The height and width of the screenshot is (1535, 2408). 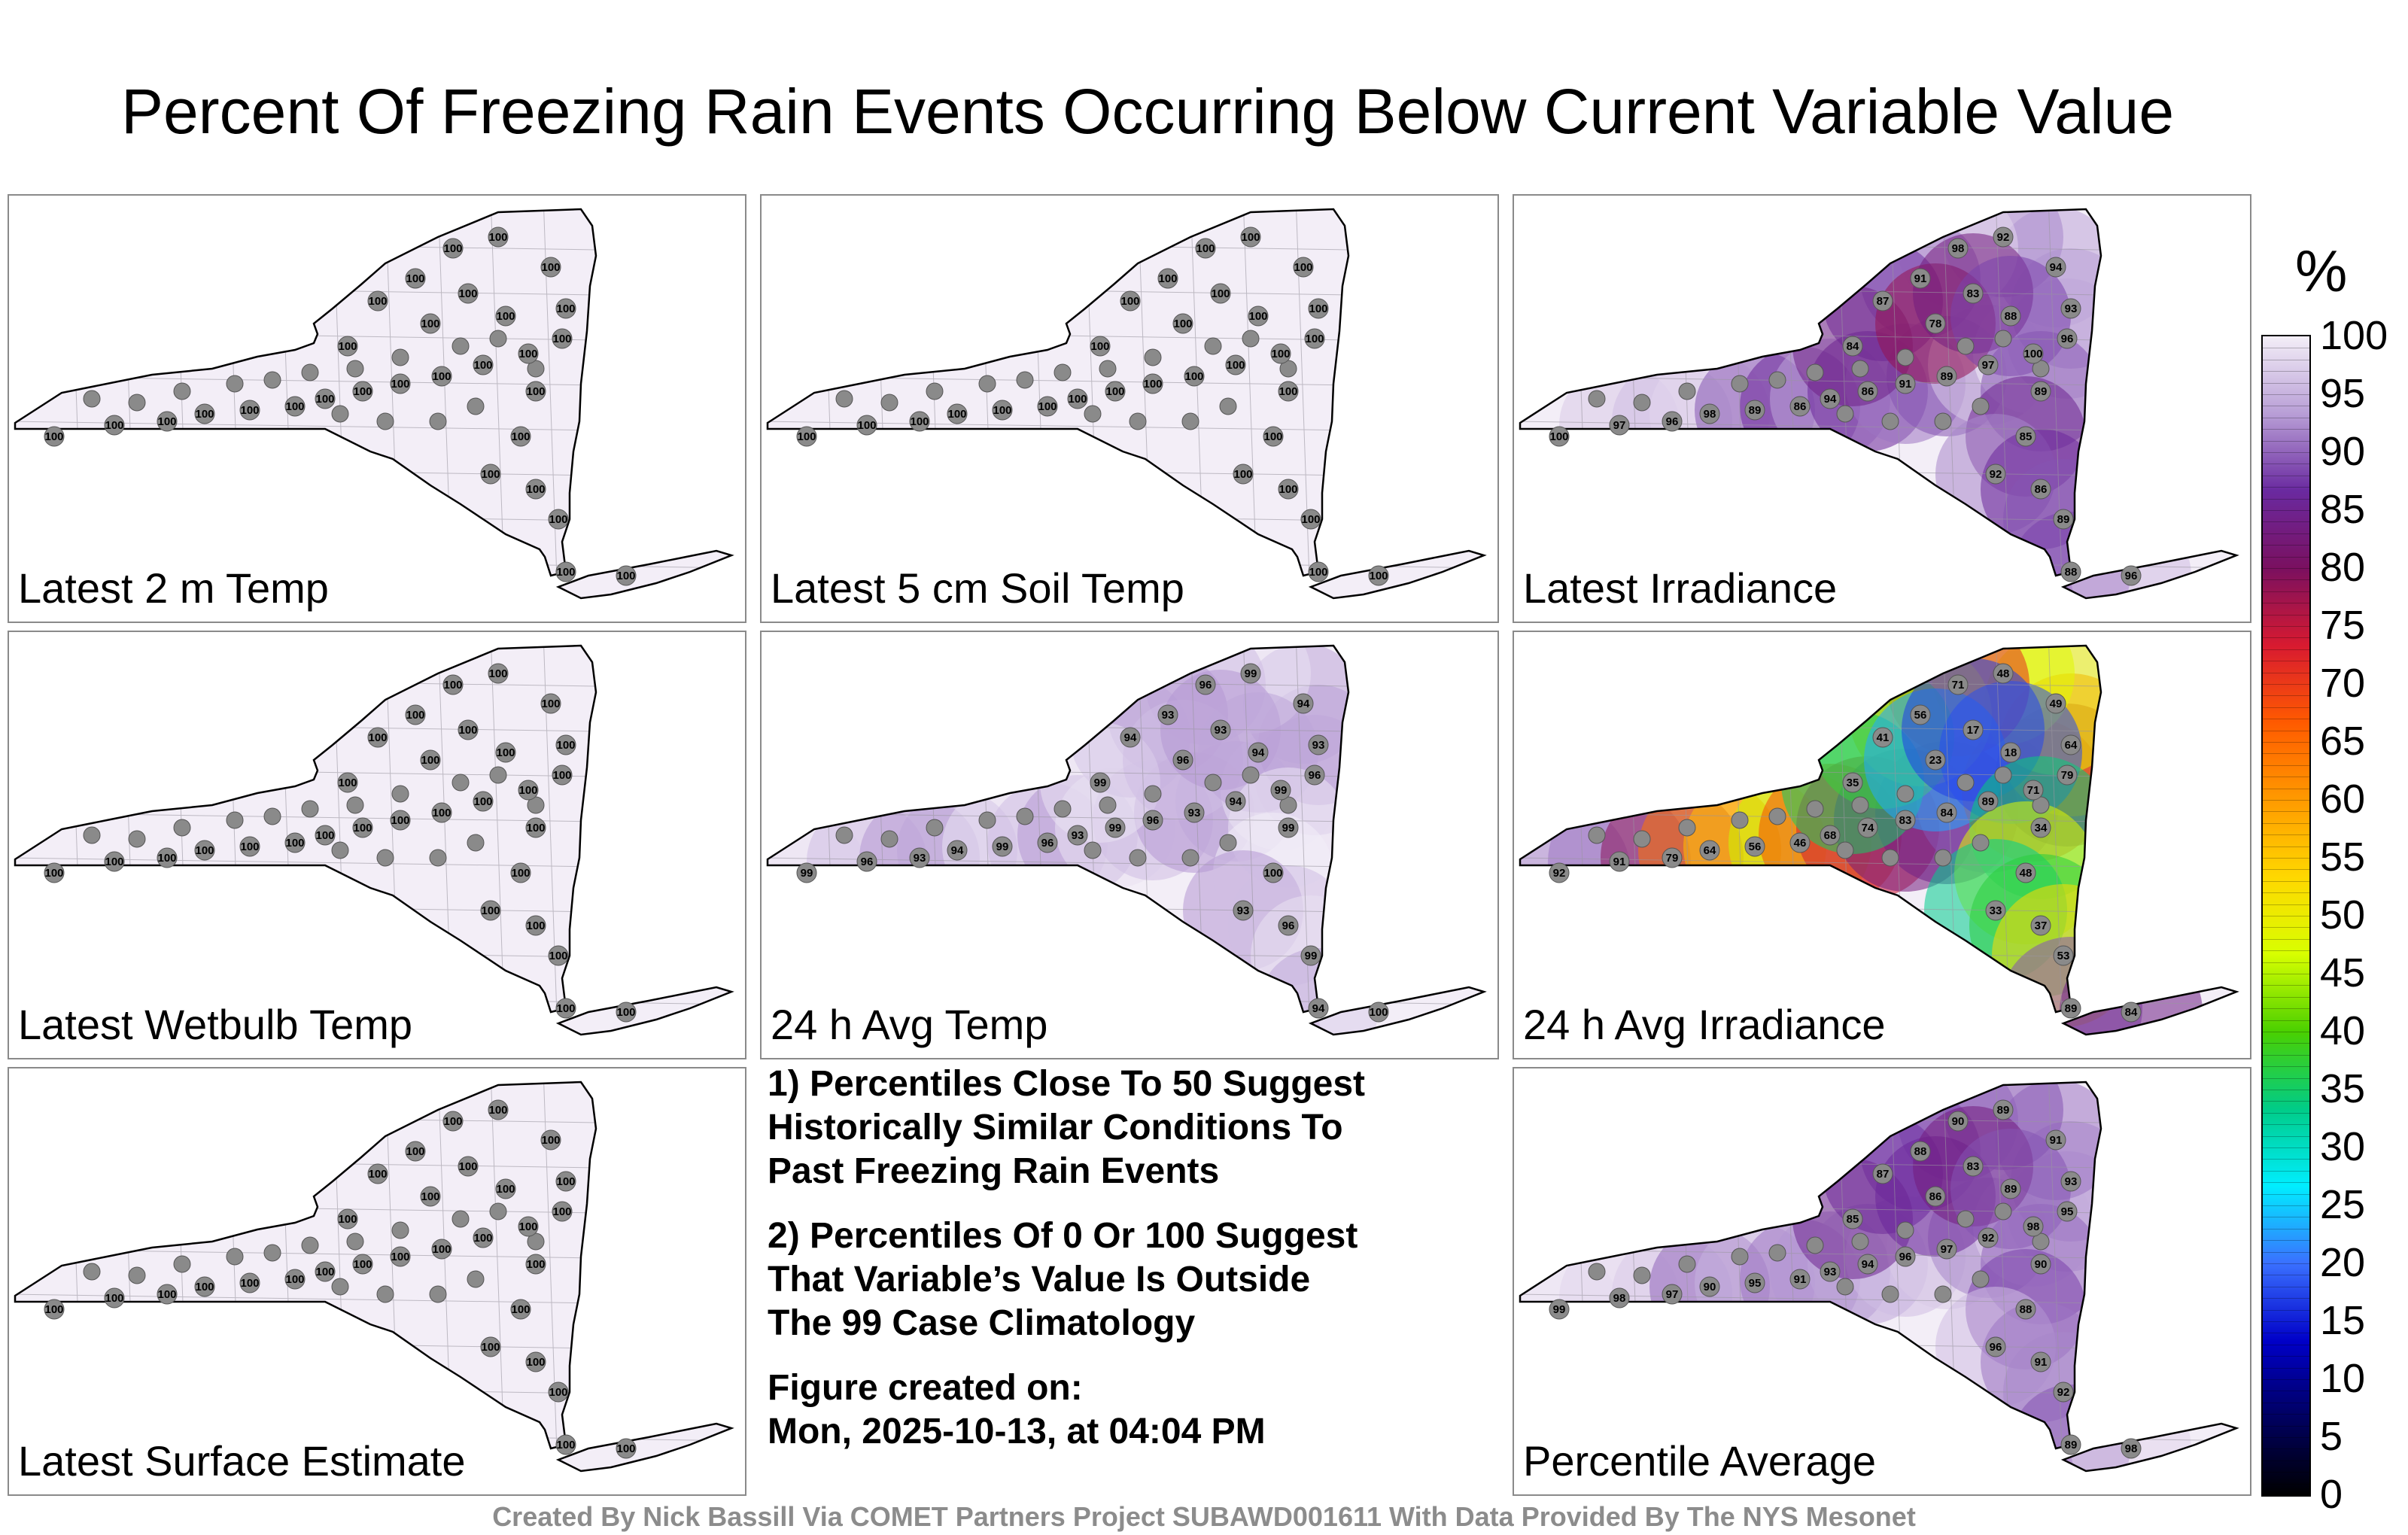 I want to click on long-island-fill, so click(x=1397, y=574).